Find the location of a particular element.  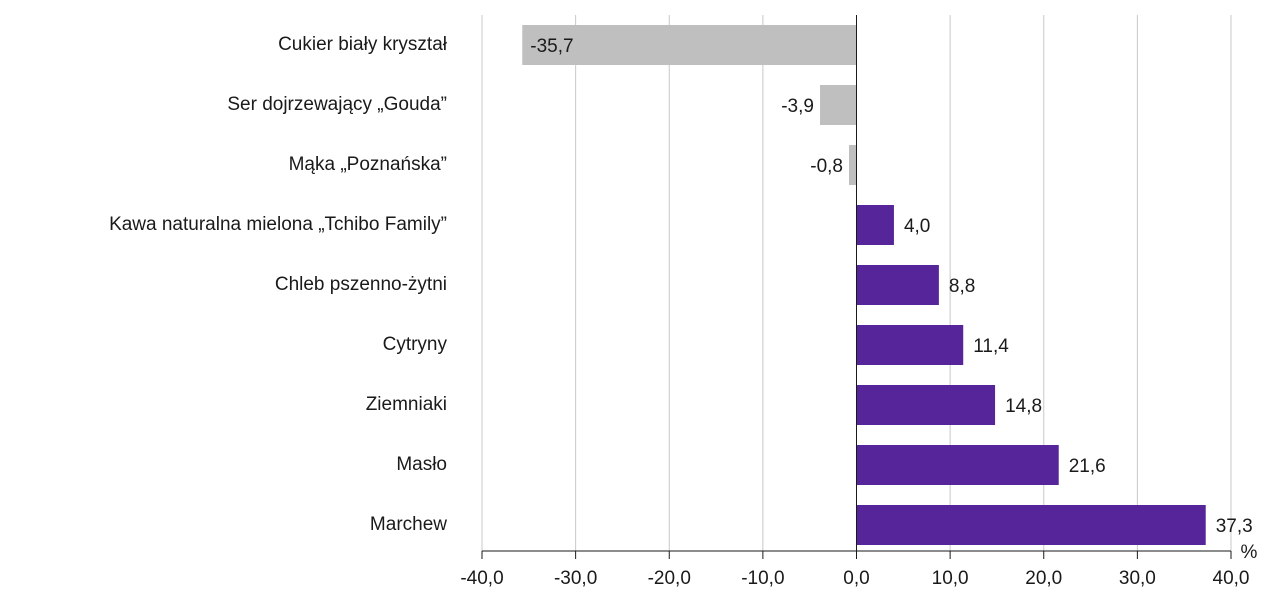

y-tick-label: Ser dojrzewający „Gouda” is located at coordinates (337, 104).